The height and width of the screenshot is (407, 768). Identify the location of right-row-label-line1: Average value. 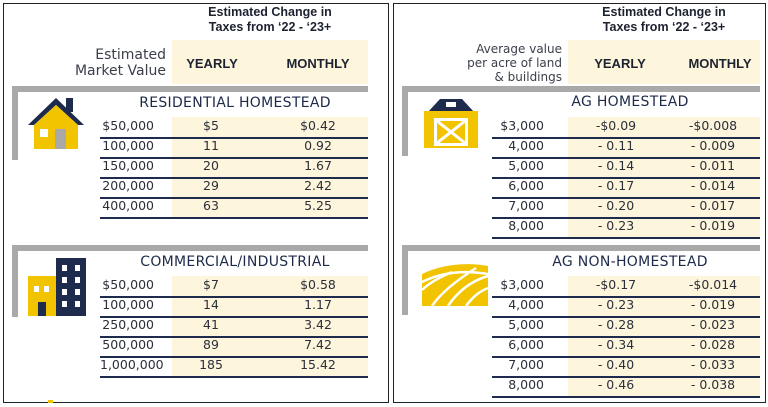
(519, 49).